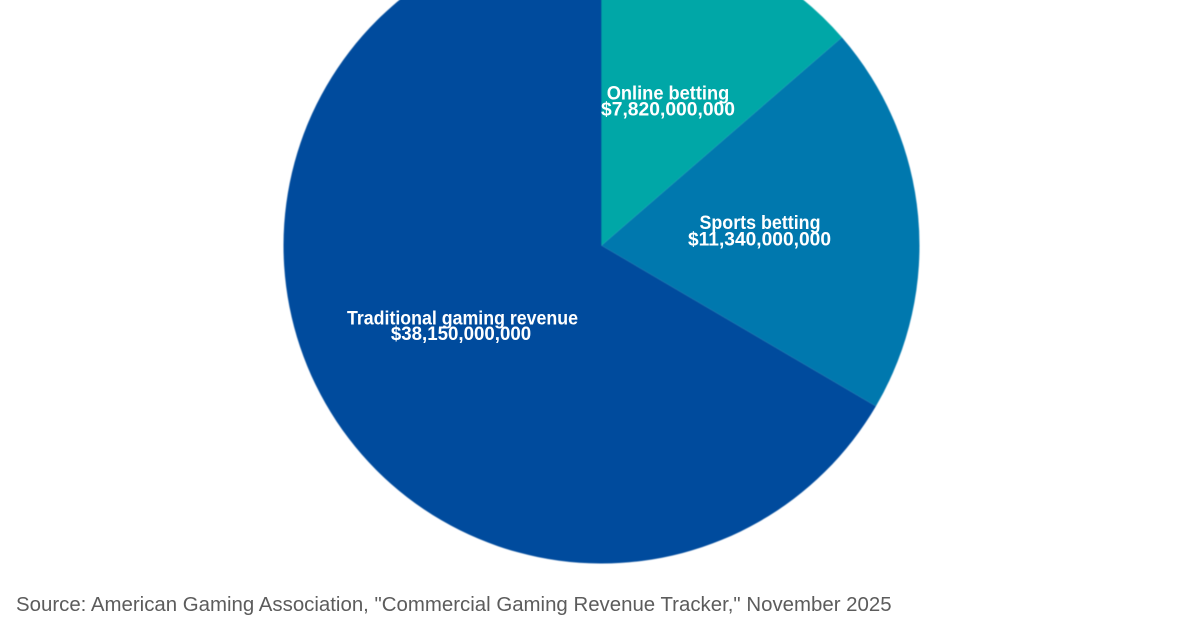 This screenshot has height=630, width=1200. I want to click on svg-text: $11,340,000,000, so click(759, 240).